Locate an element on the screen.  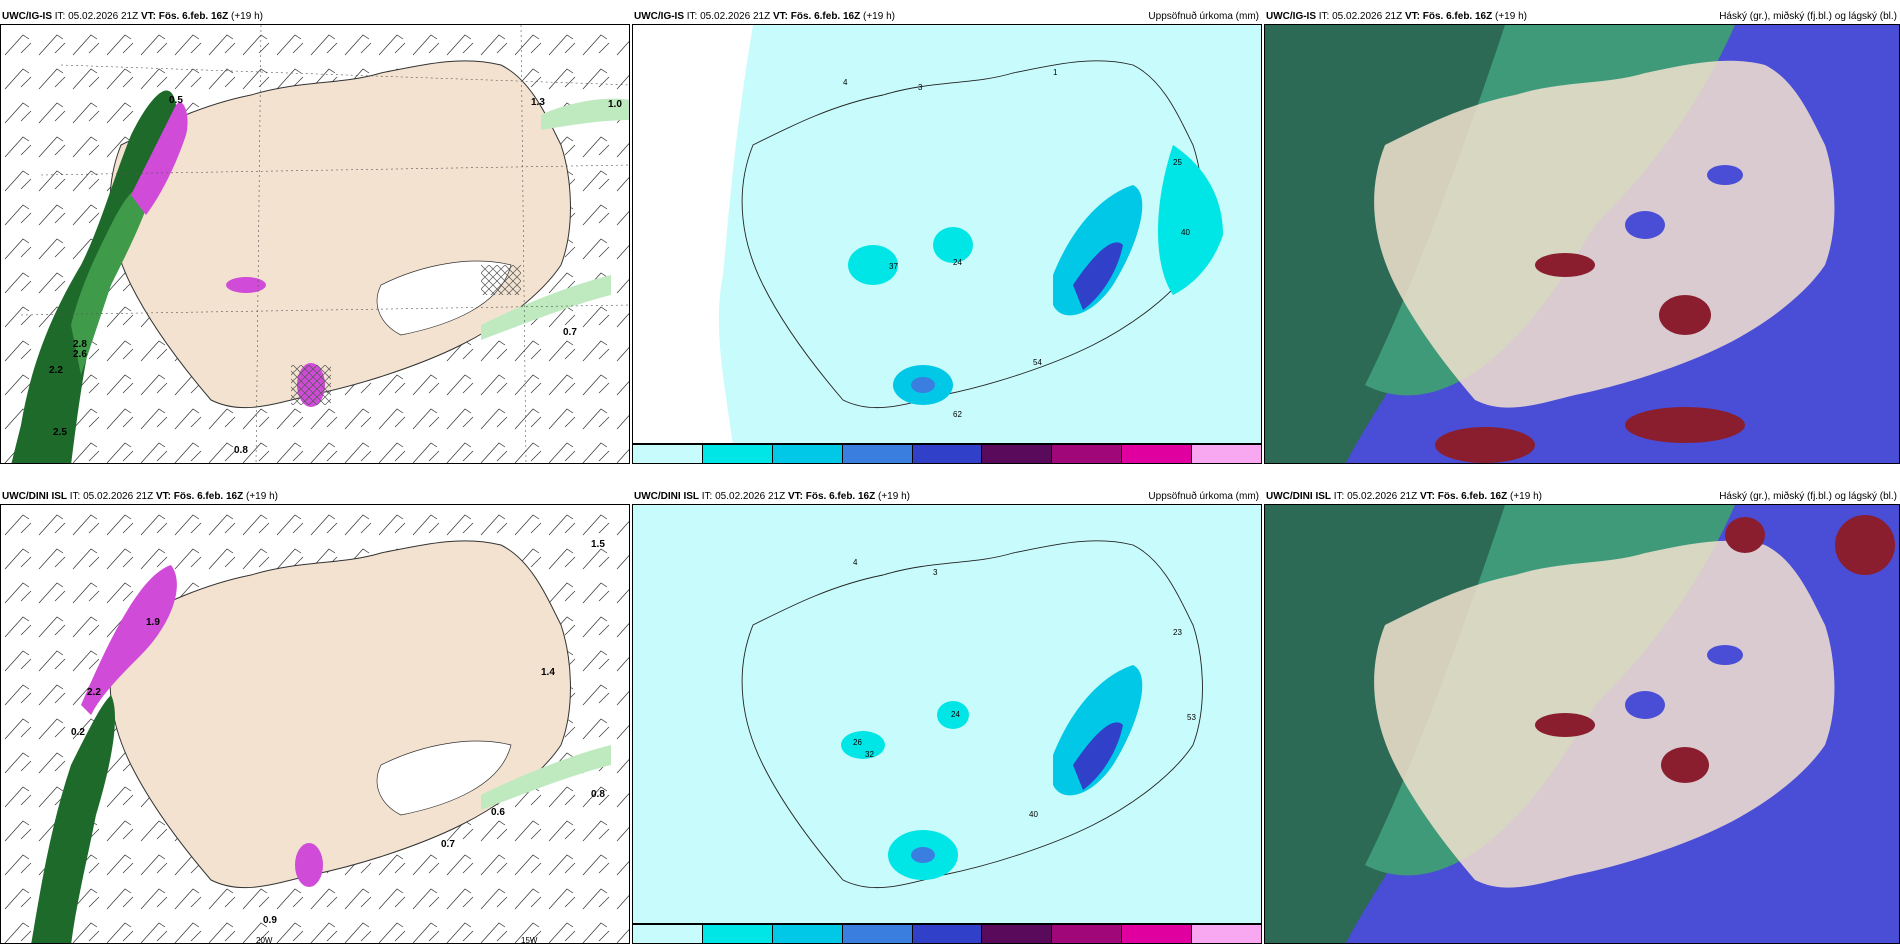
map-frame: 4 3 26 32 24 40 23 53 is located at coordinates (947, 714).